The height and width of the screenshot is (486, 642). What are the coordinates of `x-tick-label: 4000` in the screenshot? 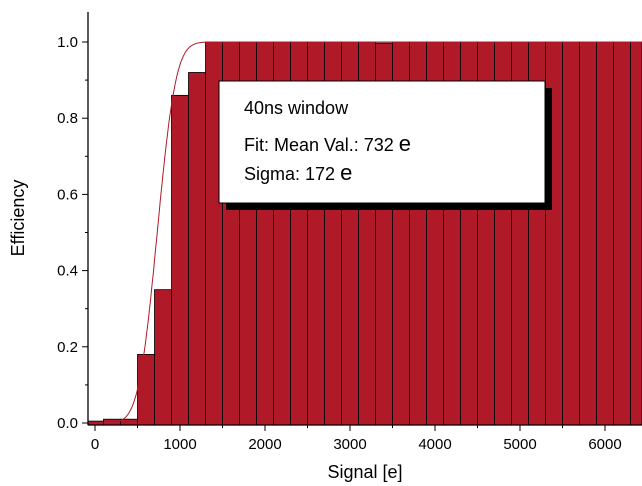 It's located at (434, 444).